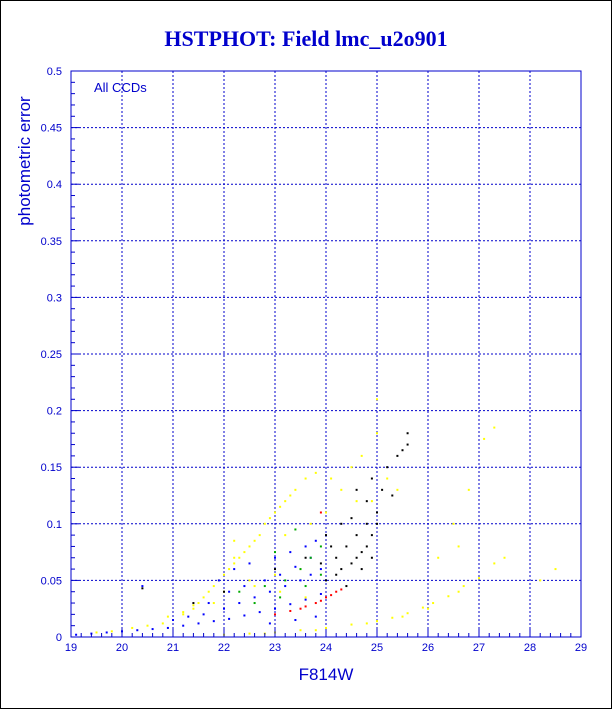 Image resolution: width=612 pixels, height=709 pixels. Describe the element at coordinates (54, 185) in the screenshot. I see `y-tick-label: 0.4` at that location.